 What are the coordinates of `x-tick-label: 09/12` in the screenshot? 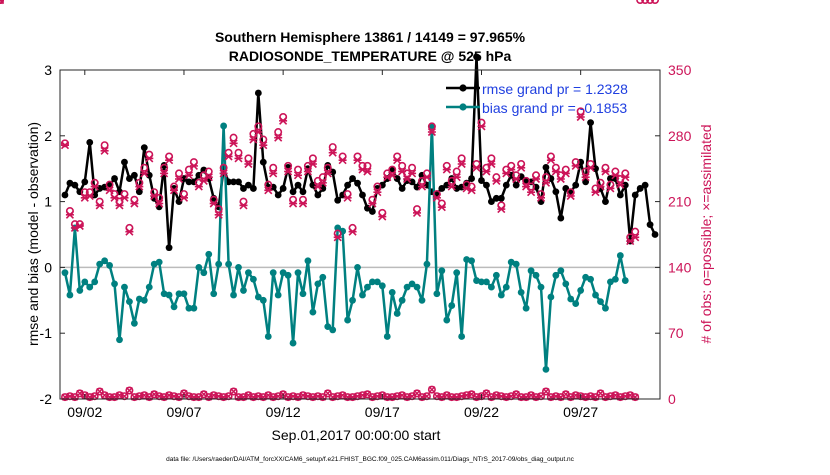 It's located at (283, 412).